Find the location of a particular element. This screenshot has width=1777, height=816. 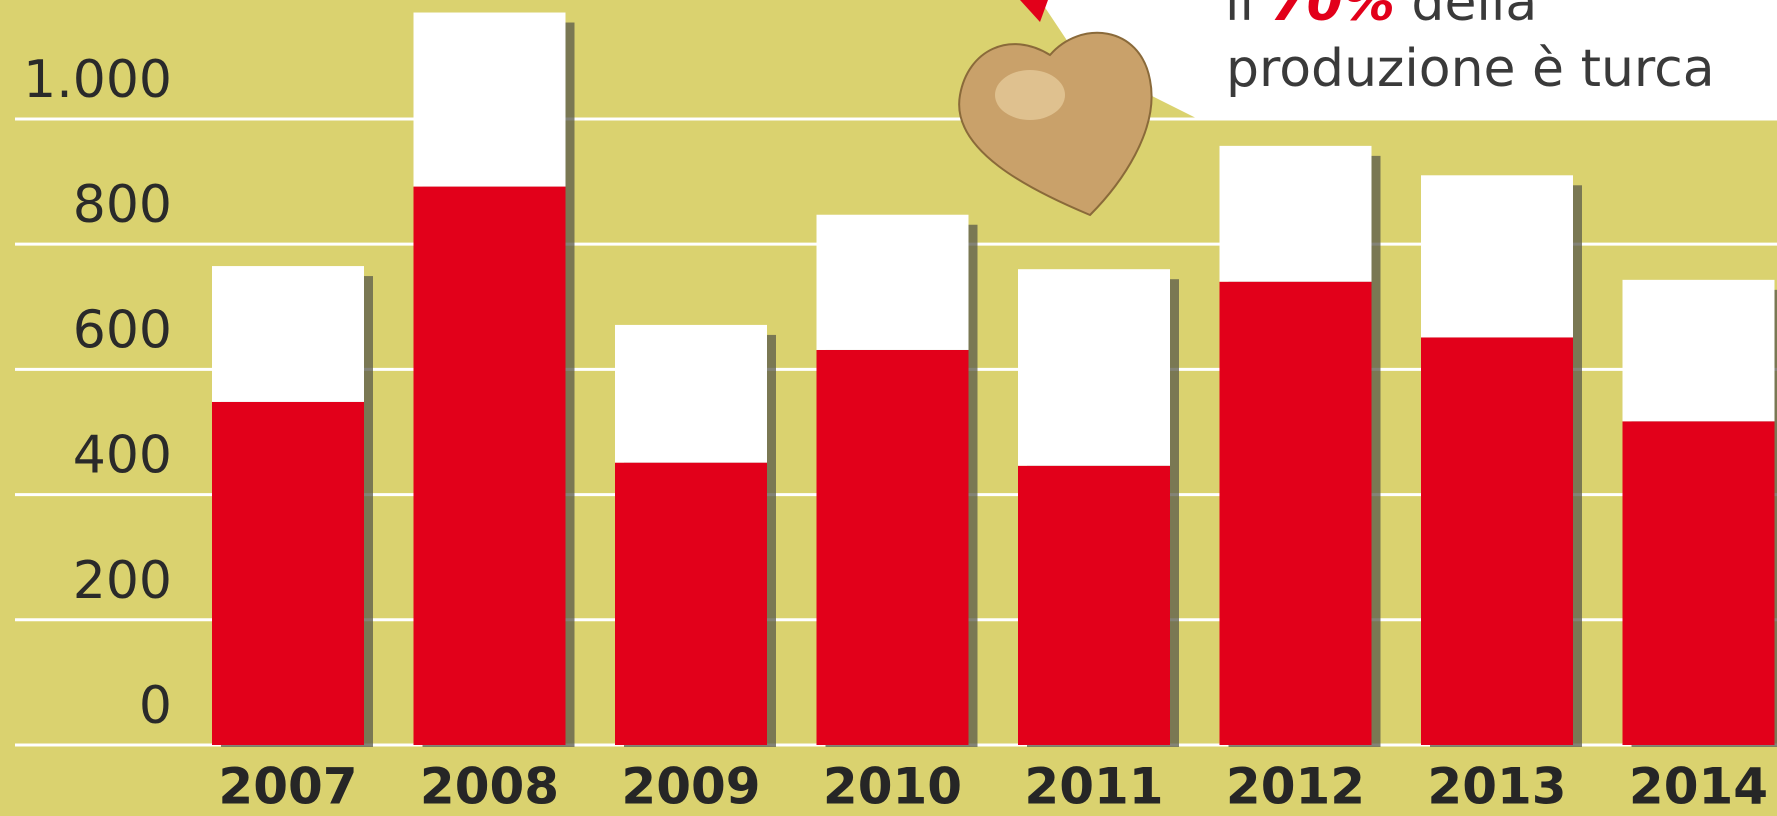

y-tick-label: 1.000 is located at coordinates (97, 80).